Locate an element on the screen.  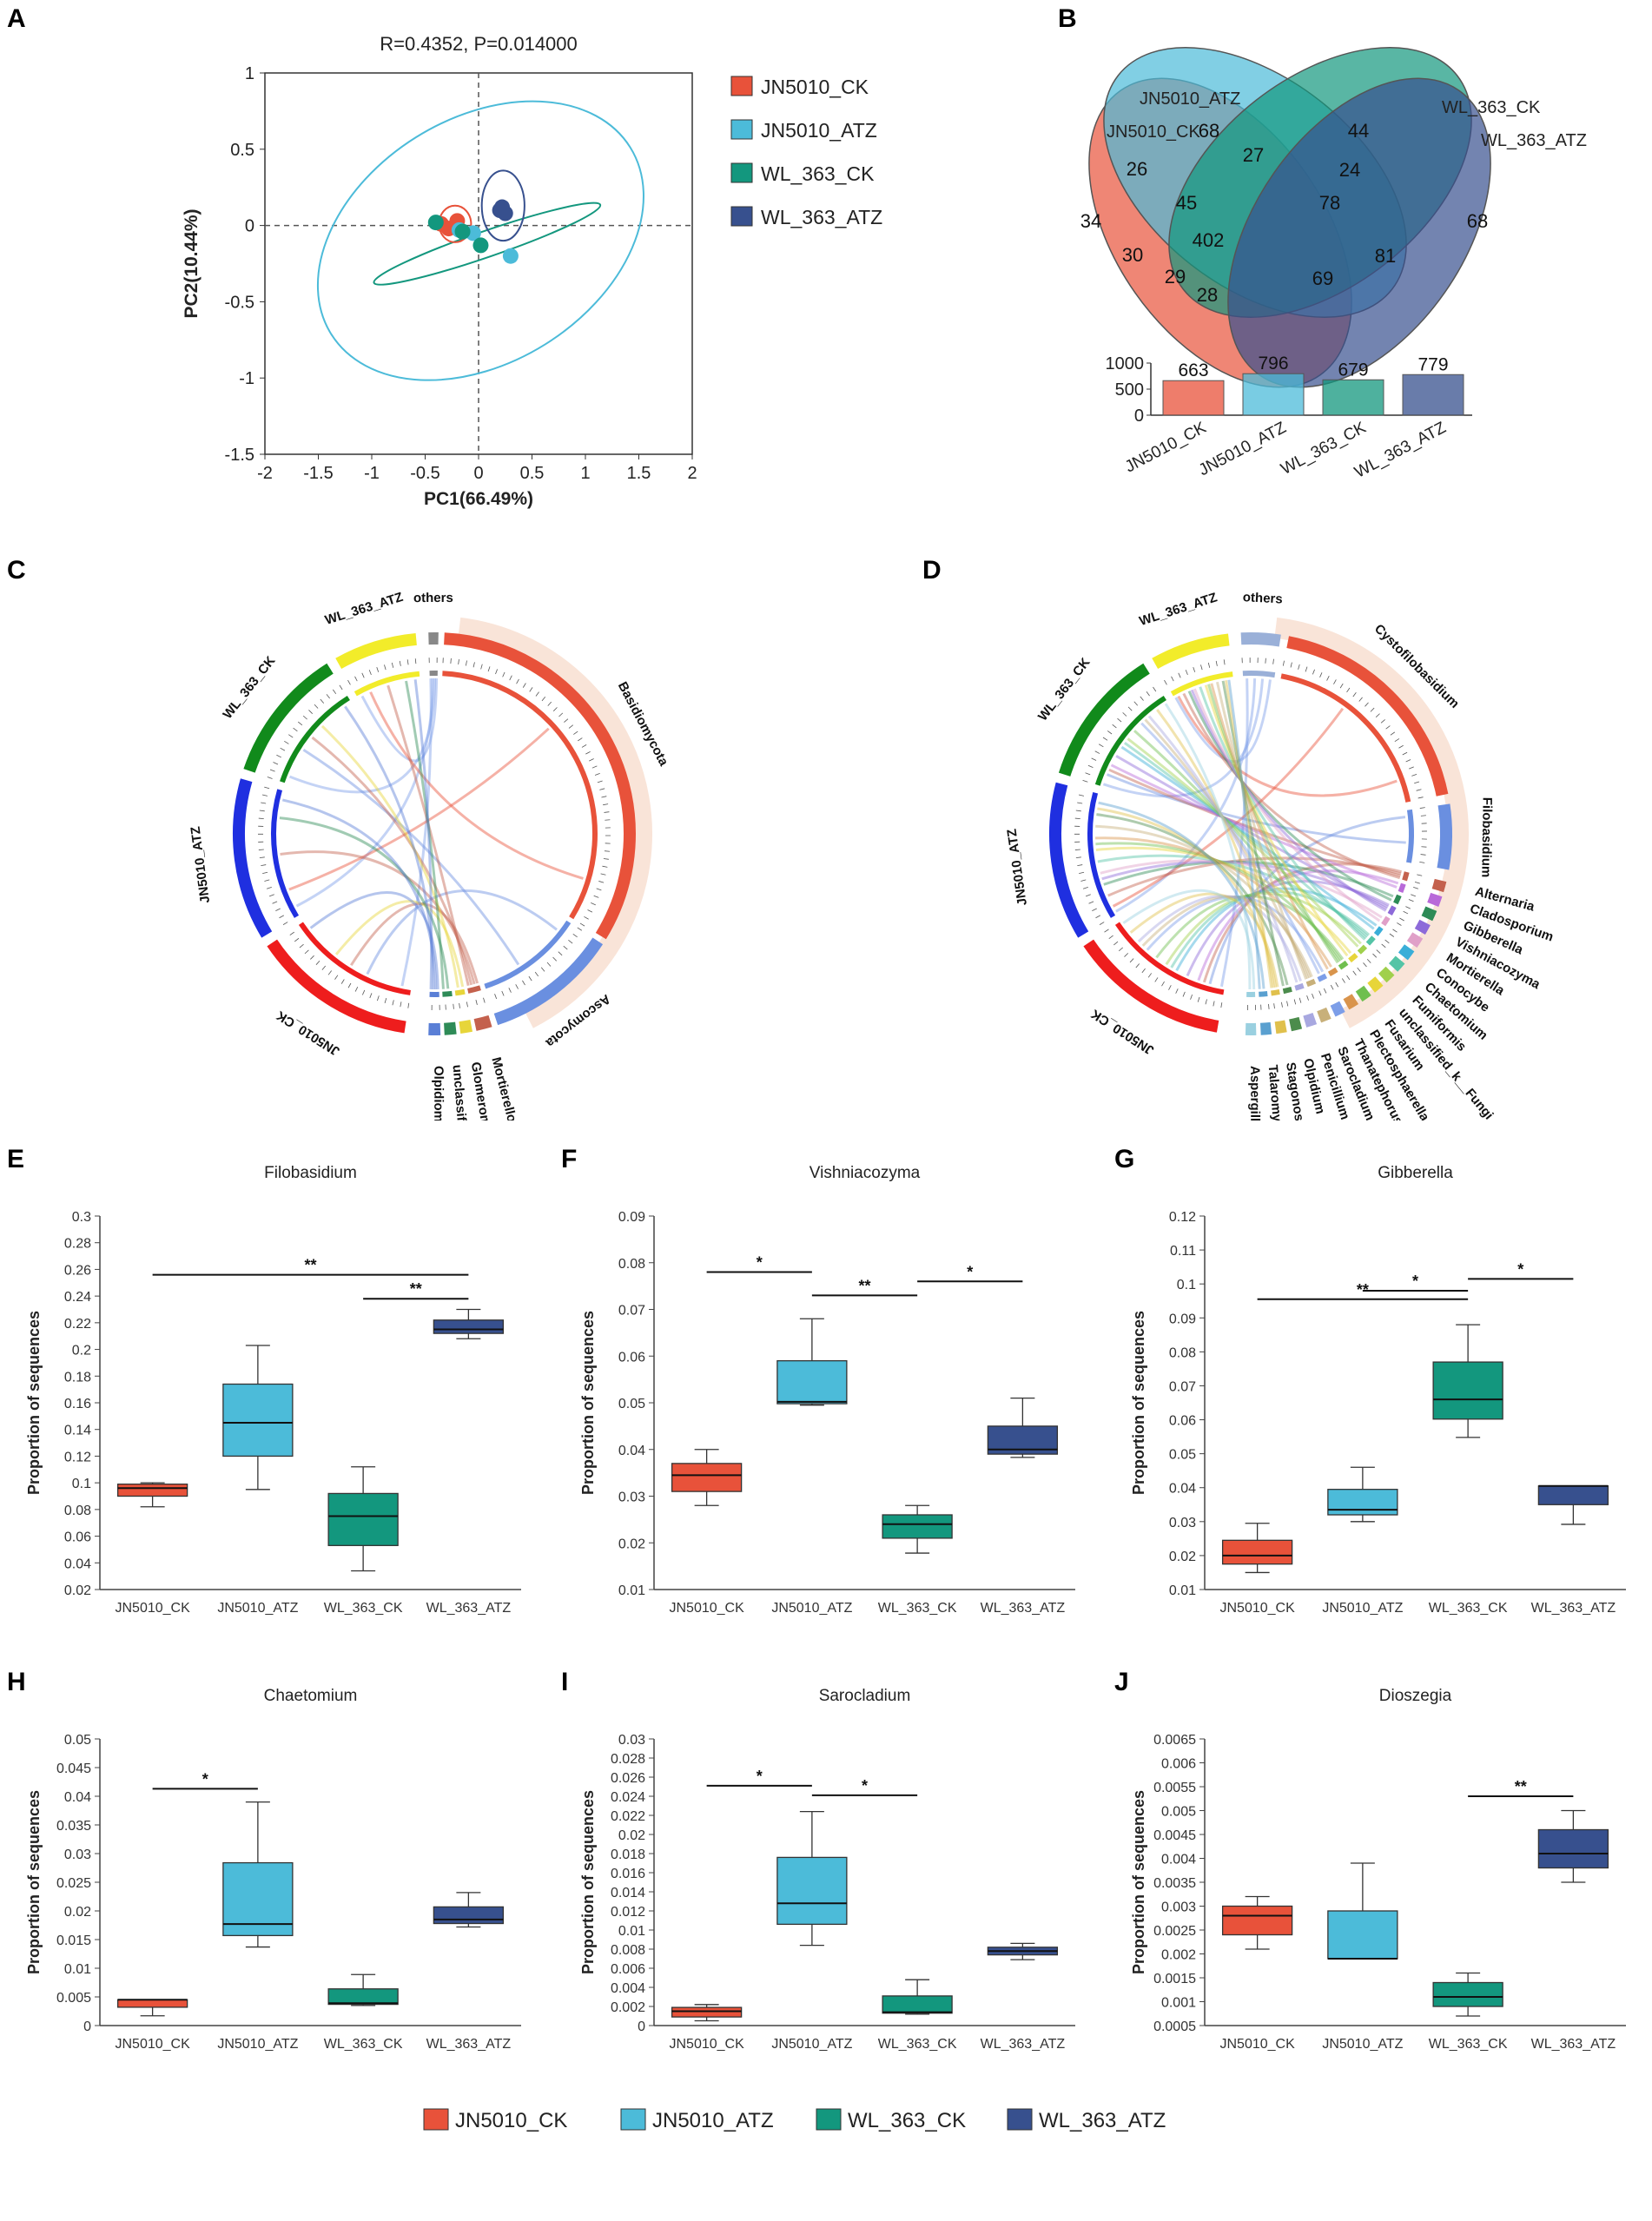
chart-title: Dioszegia is located at coordinates (1415, 1696).